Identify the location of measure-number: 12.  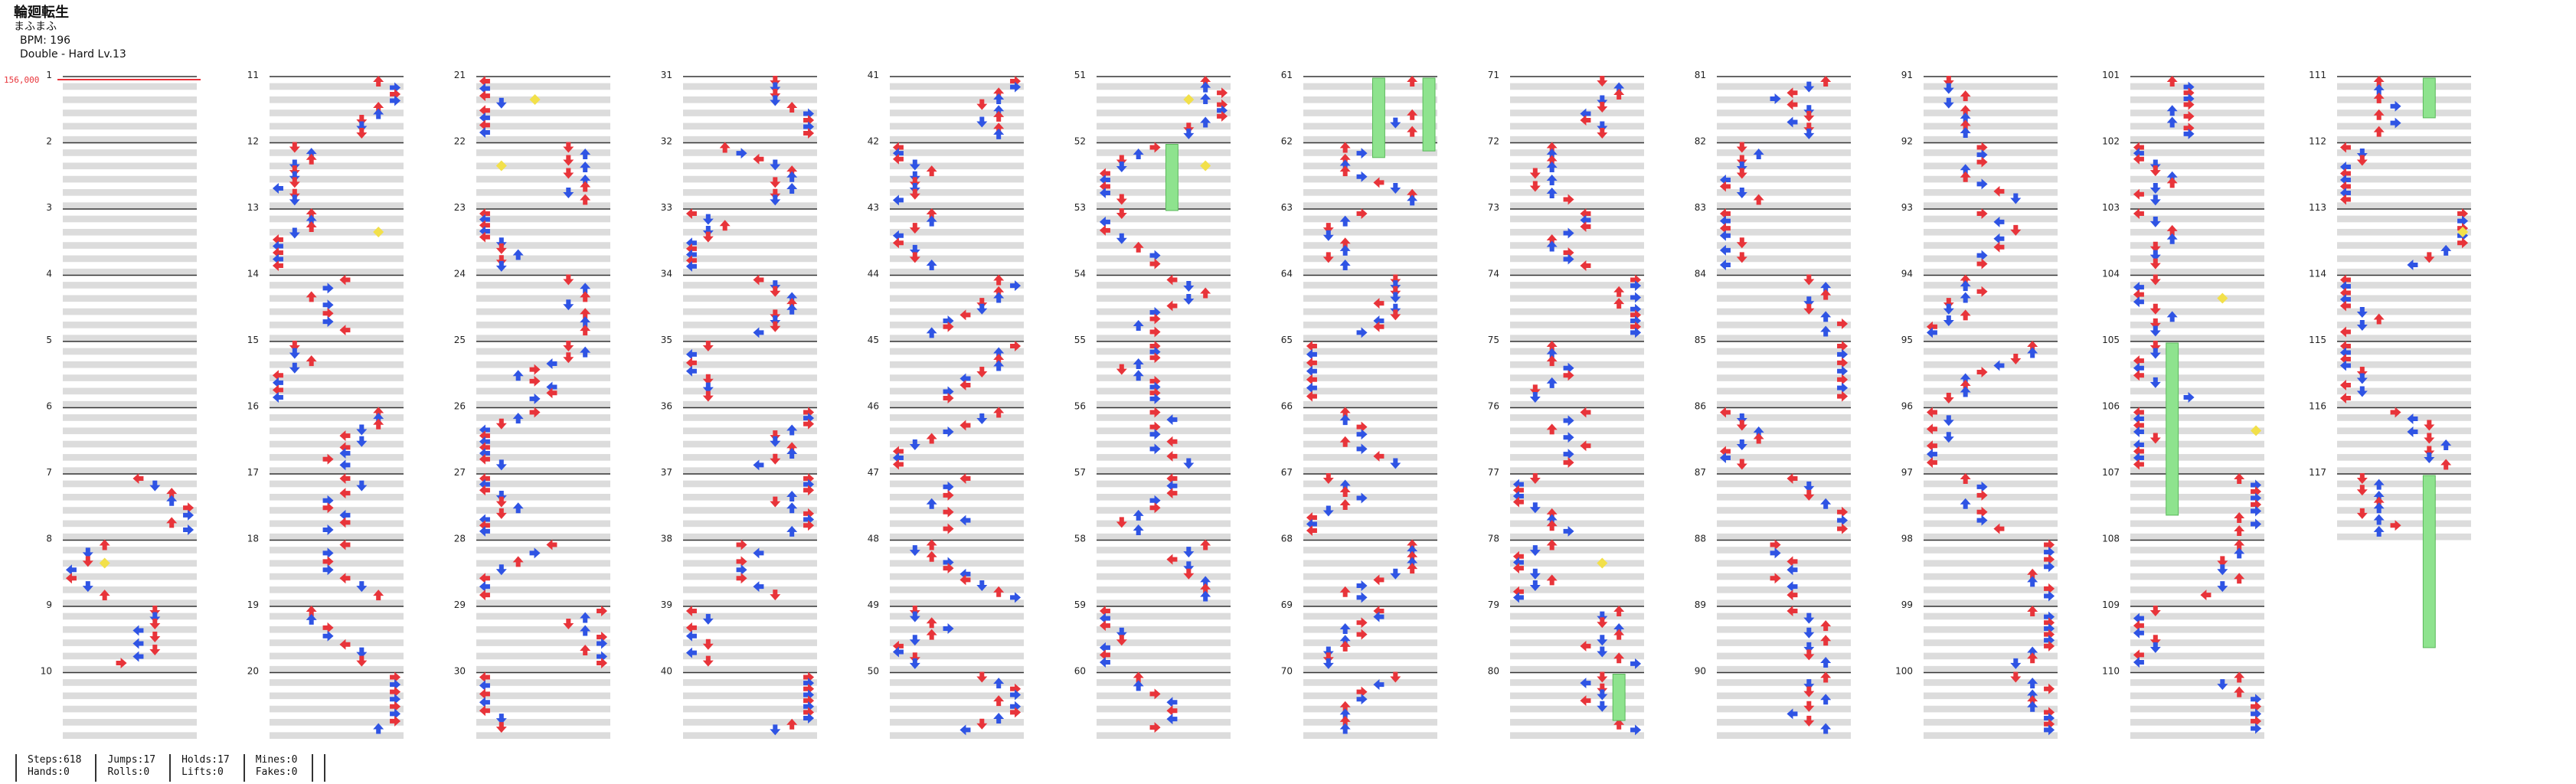
(253, 141).